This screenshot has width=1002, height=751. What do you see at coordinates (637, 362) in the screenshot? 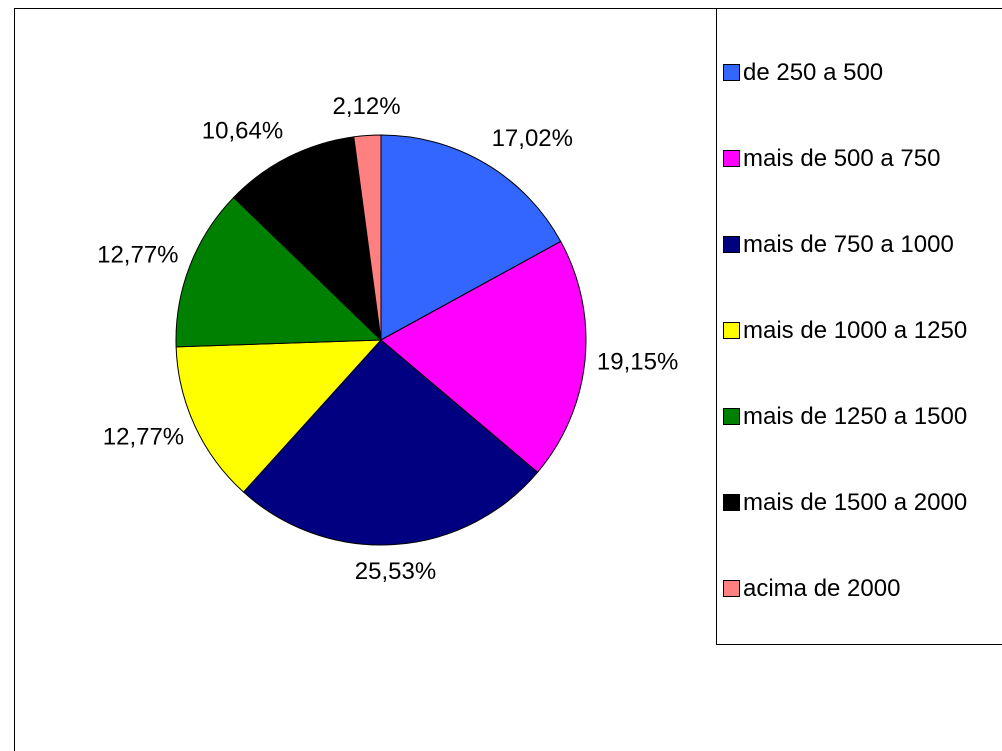
I see `data-label: 19,15%` at bounding box center [637, 362].